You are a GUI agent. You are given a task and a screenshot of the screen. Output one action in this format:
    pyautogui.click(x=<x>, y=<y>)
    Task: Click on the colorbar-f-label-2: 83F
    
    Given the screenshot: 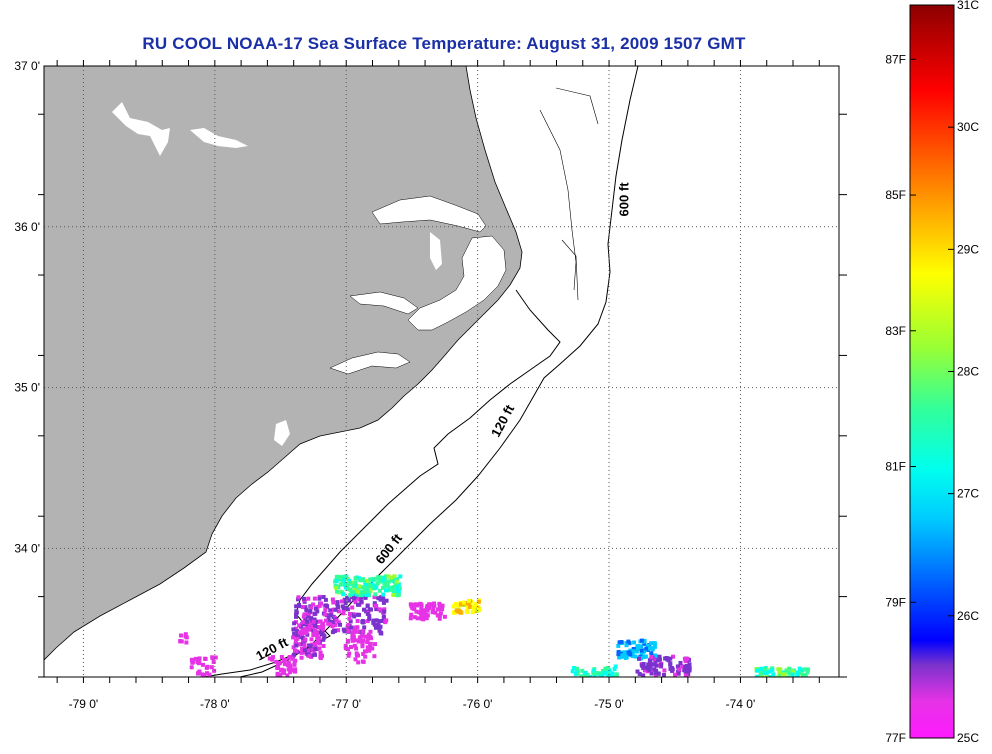 What is the action you would take?
    pyautogui.click(x=895, y=331)
    